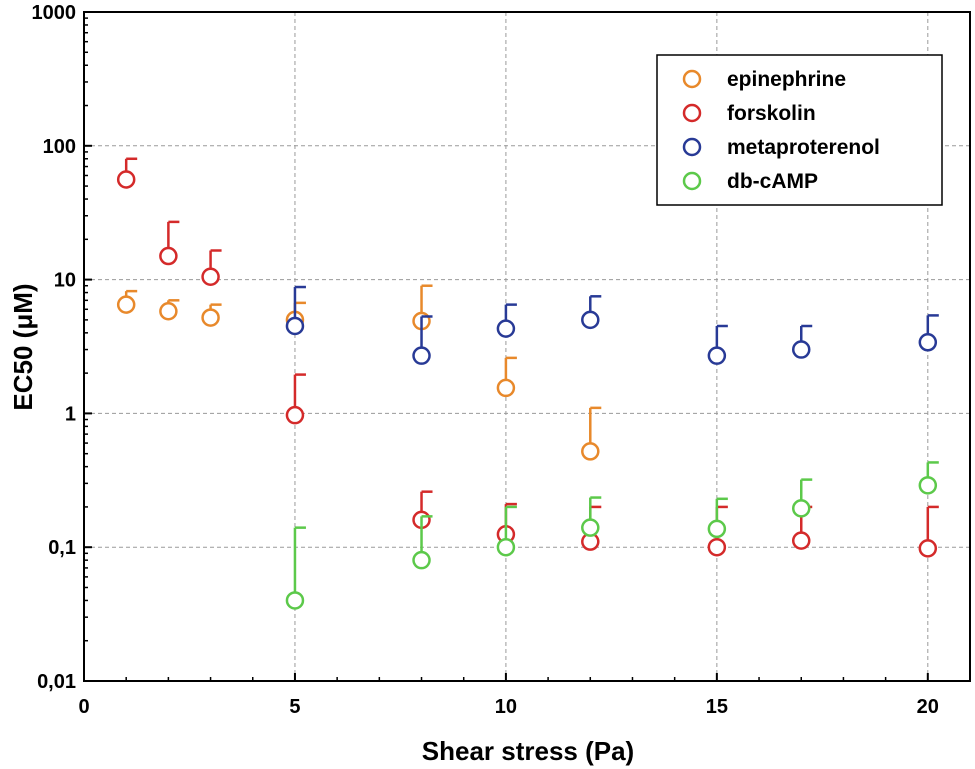 This screenshot has height=769, width=975. Describe the element at coordinates (62, 548) in the screenshot. I see `y-tick-label: 0,1` at that location.